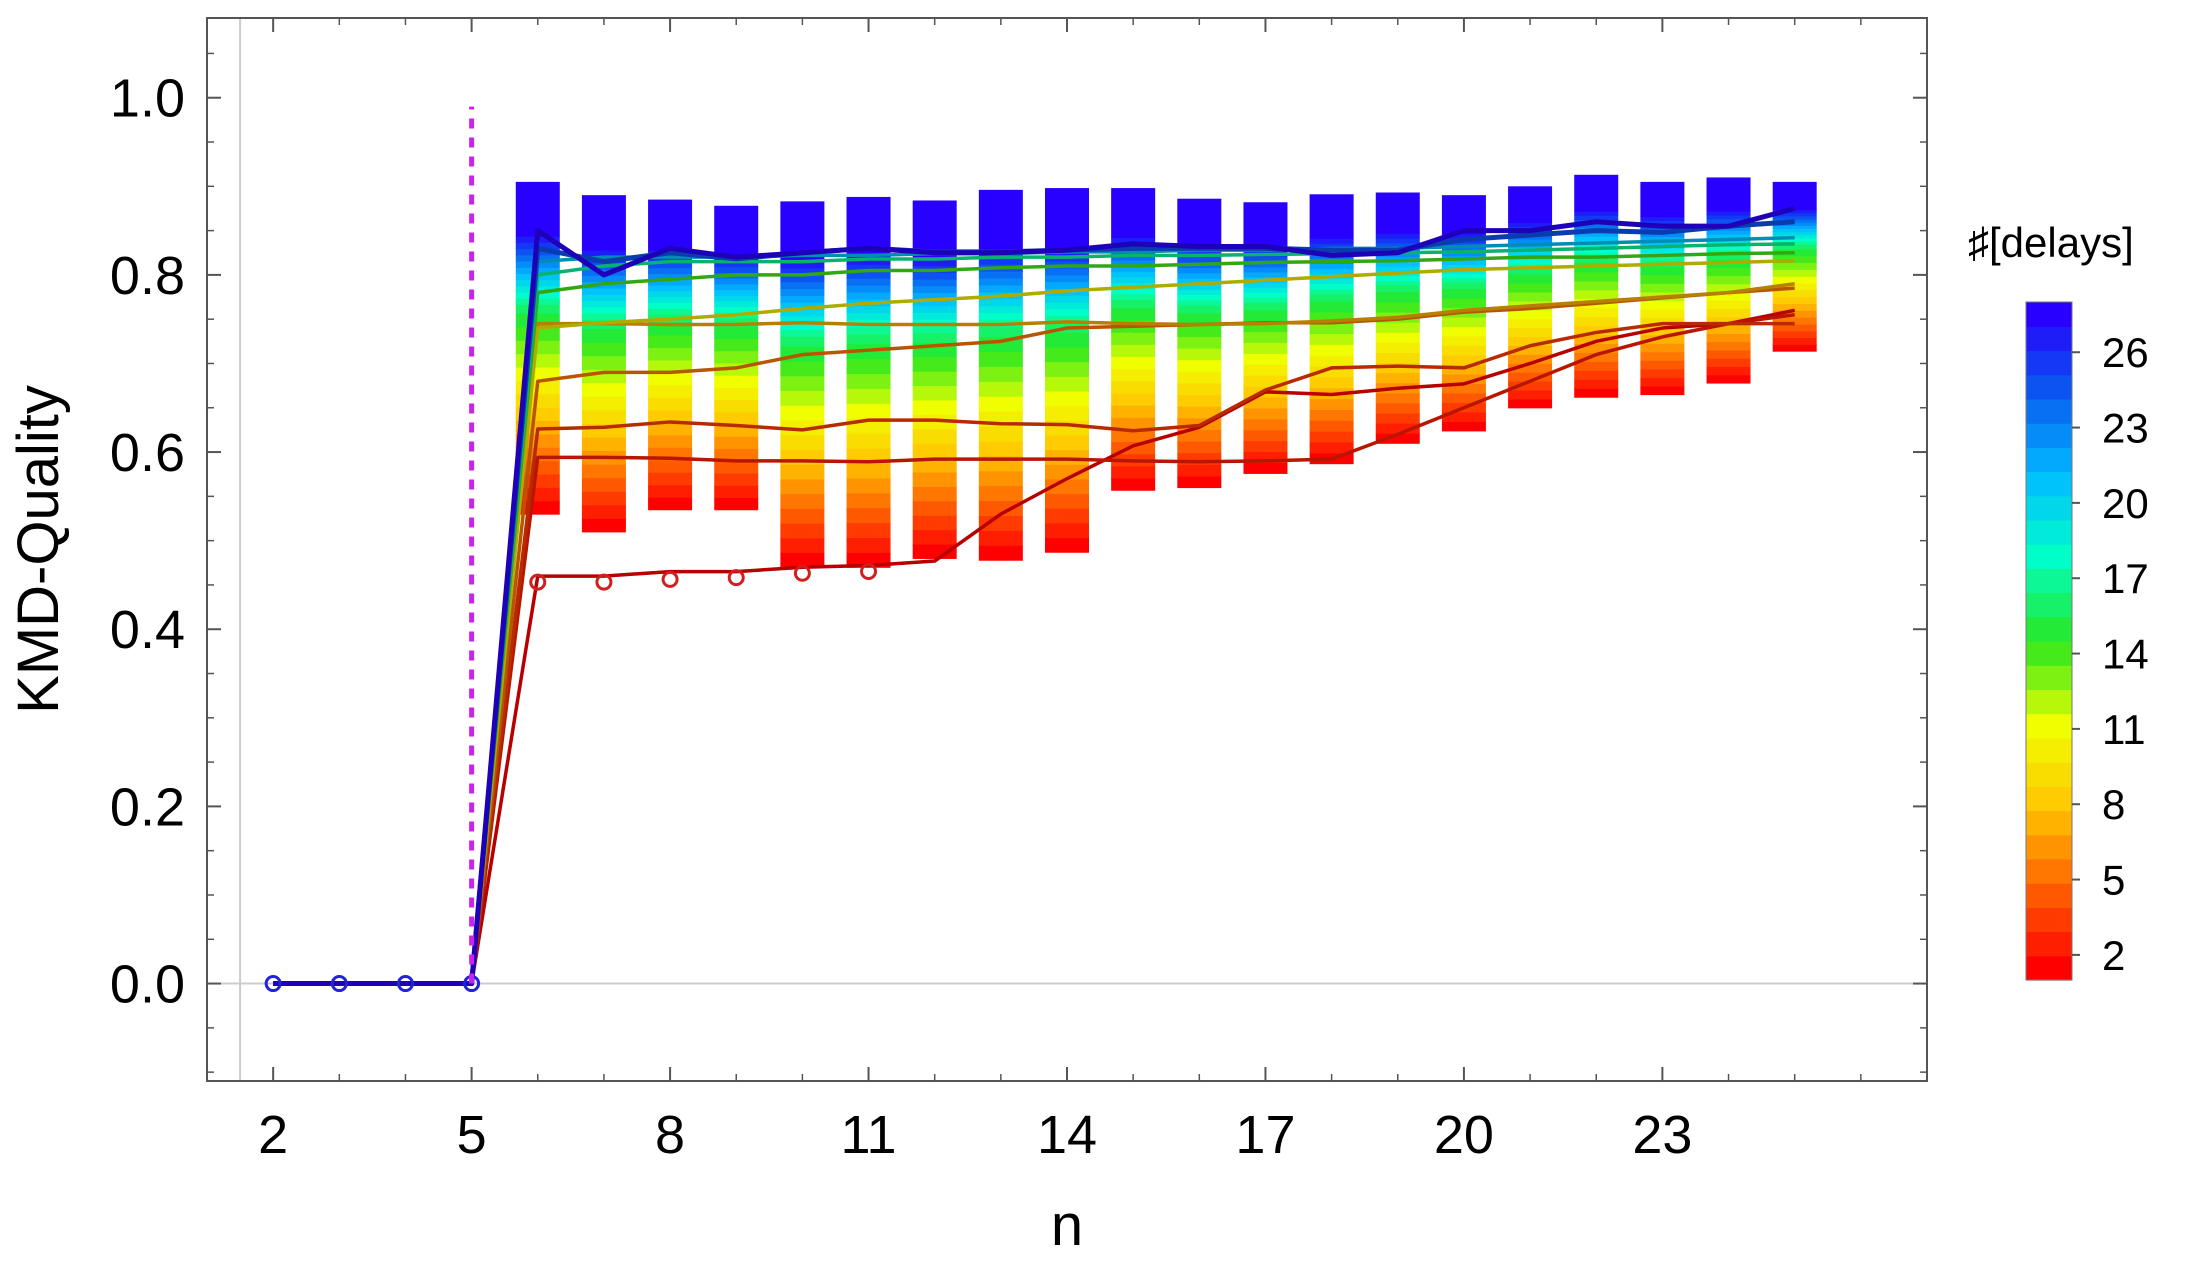 Image resolution: width=2200 pixels, height=1262 pixels. Describe the element at coordinates (1662, 1135) in the screenshot. I see `x-tick-label: 23` at that location.